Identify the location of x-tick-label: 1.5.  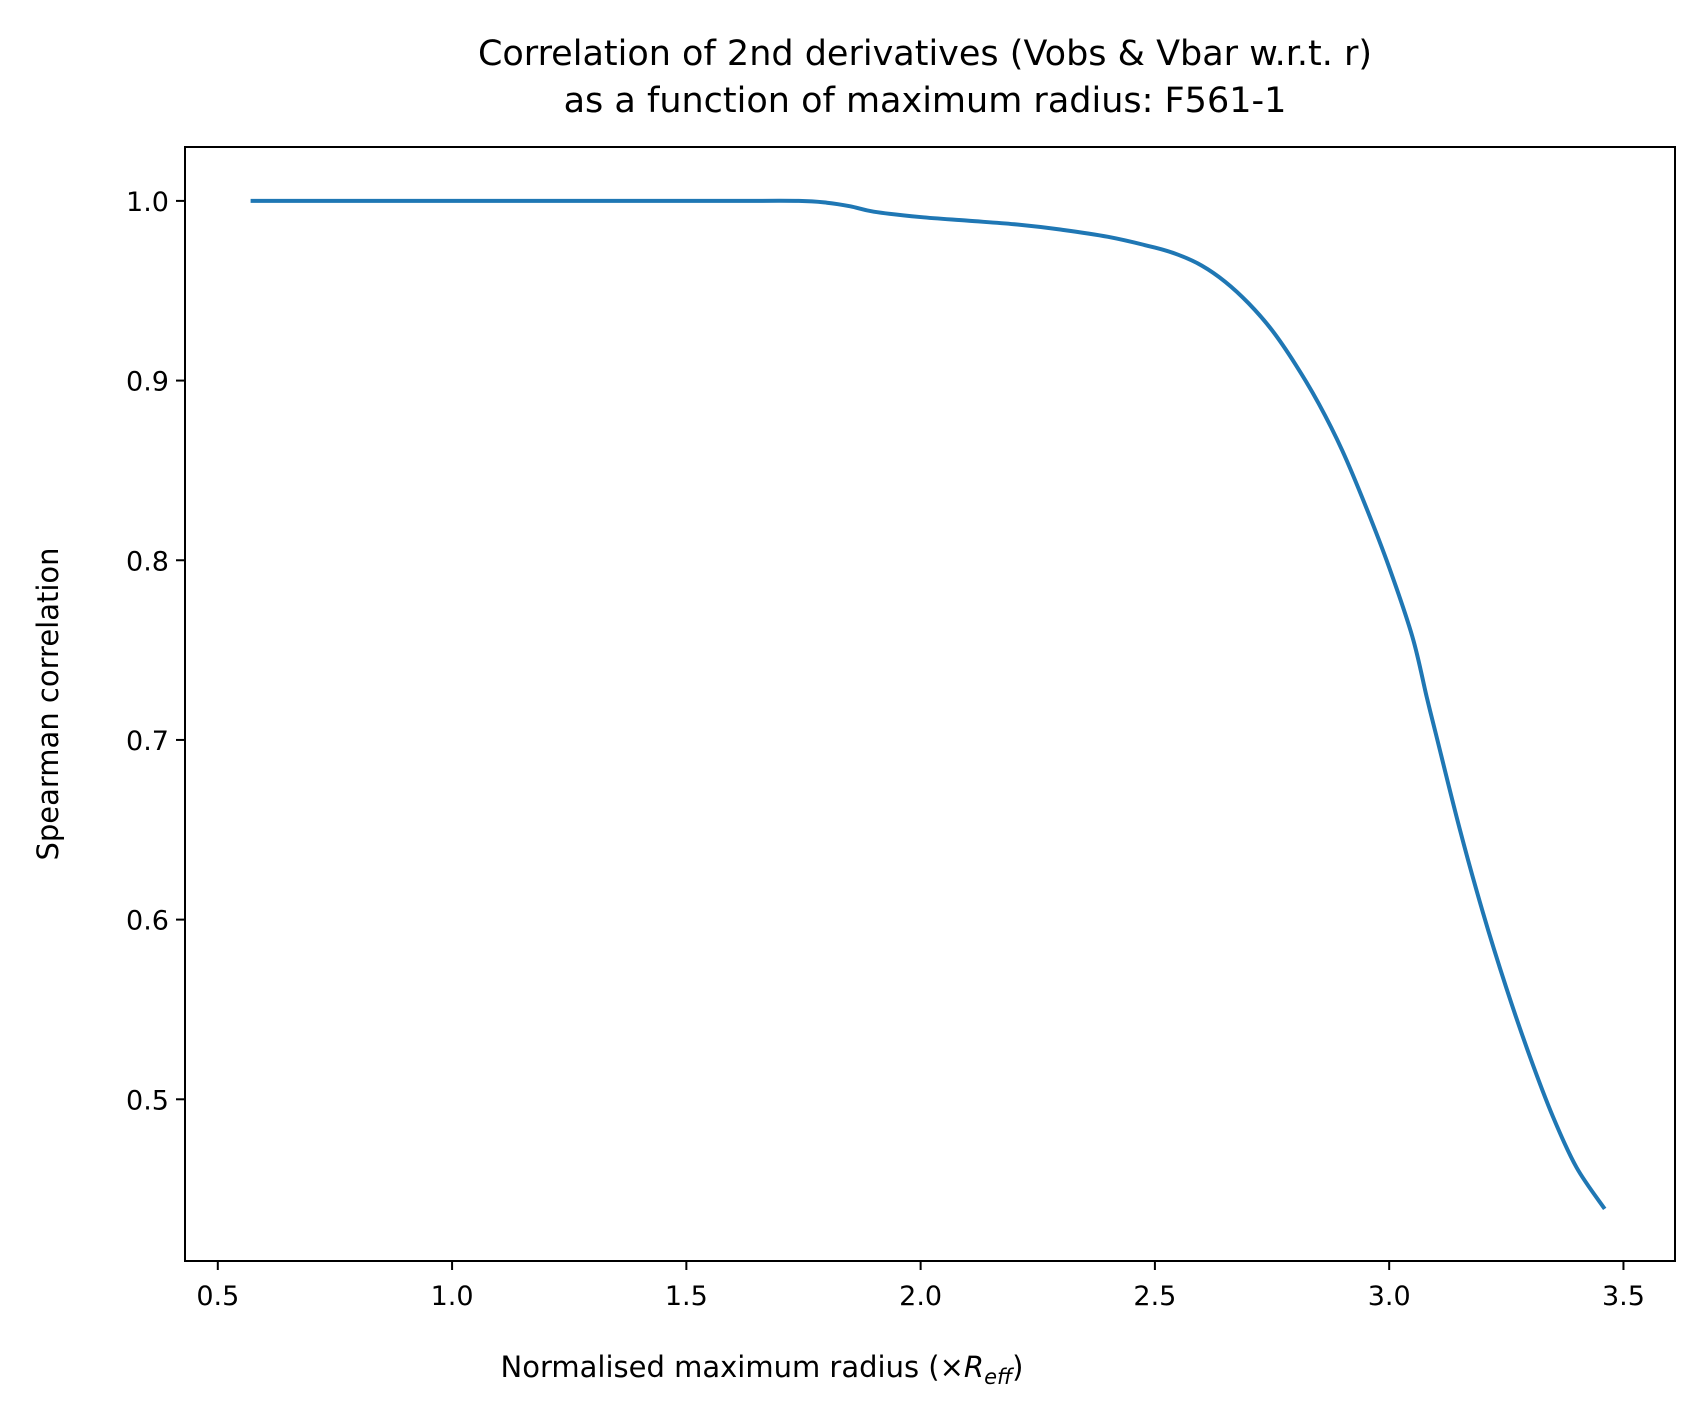
(686, 1296).